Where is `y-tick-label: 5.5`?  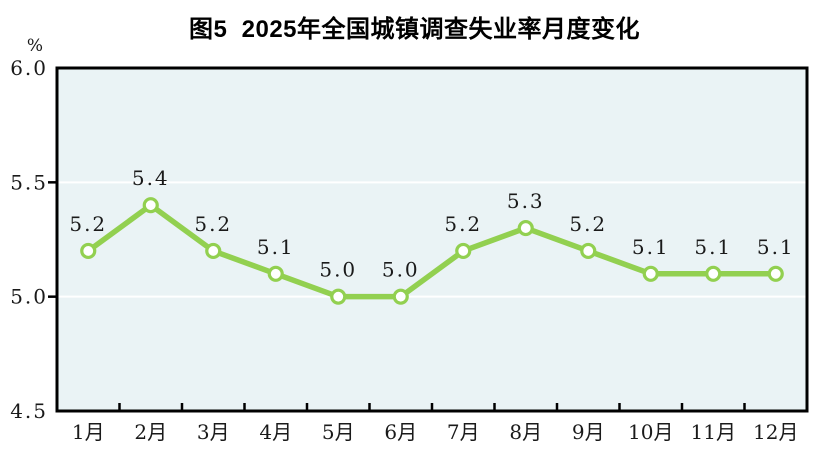
y-tick-label: 5.5 is located at coordinates (29, 182).